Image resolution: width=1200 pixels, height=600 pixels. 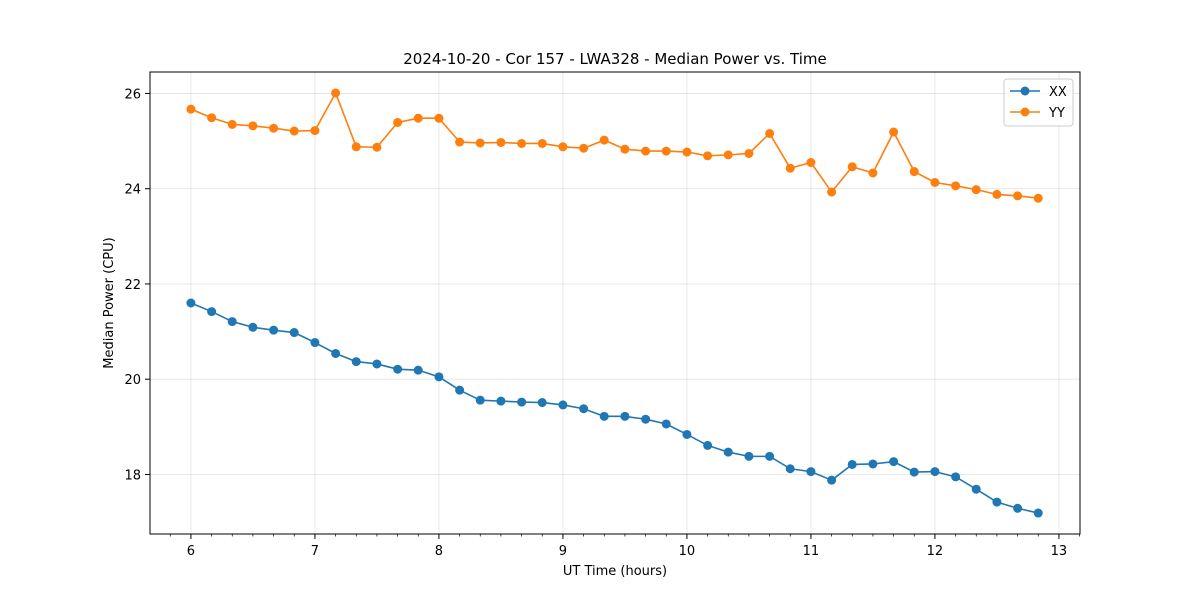 What do you see at coordinates (1058, 92) in the screenshot?
I see `legend-label-xx: XX` at bounding box center [1058, 92].